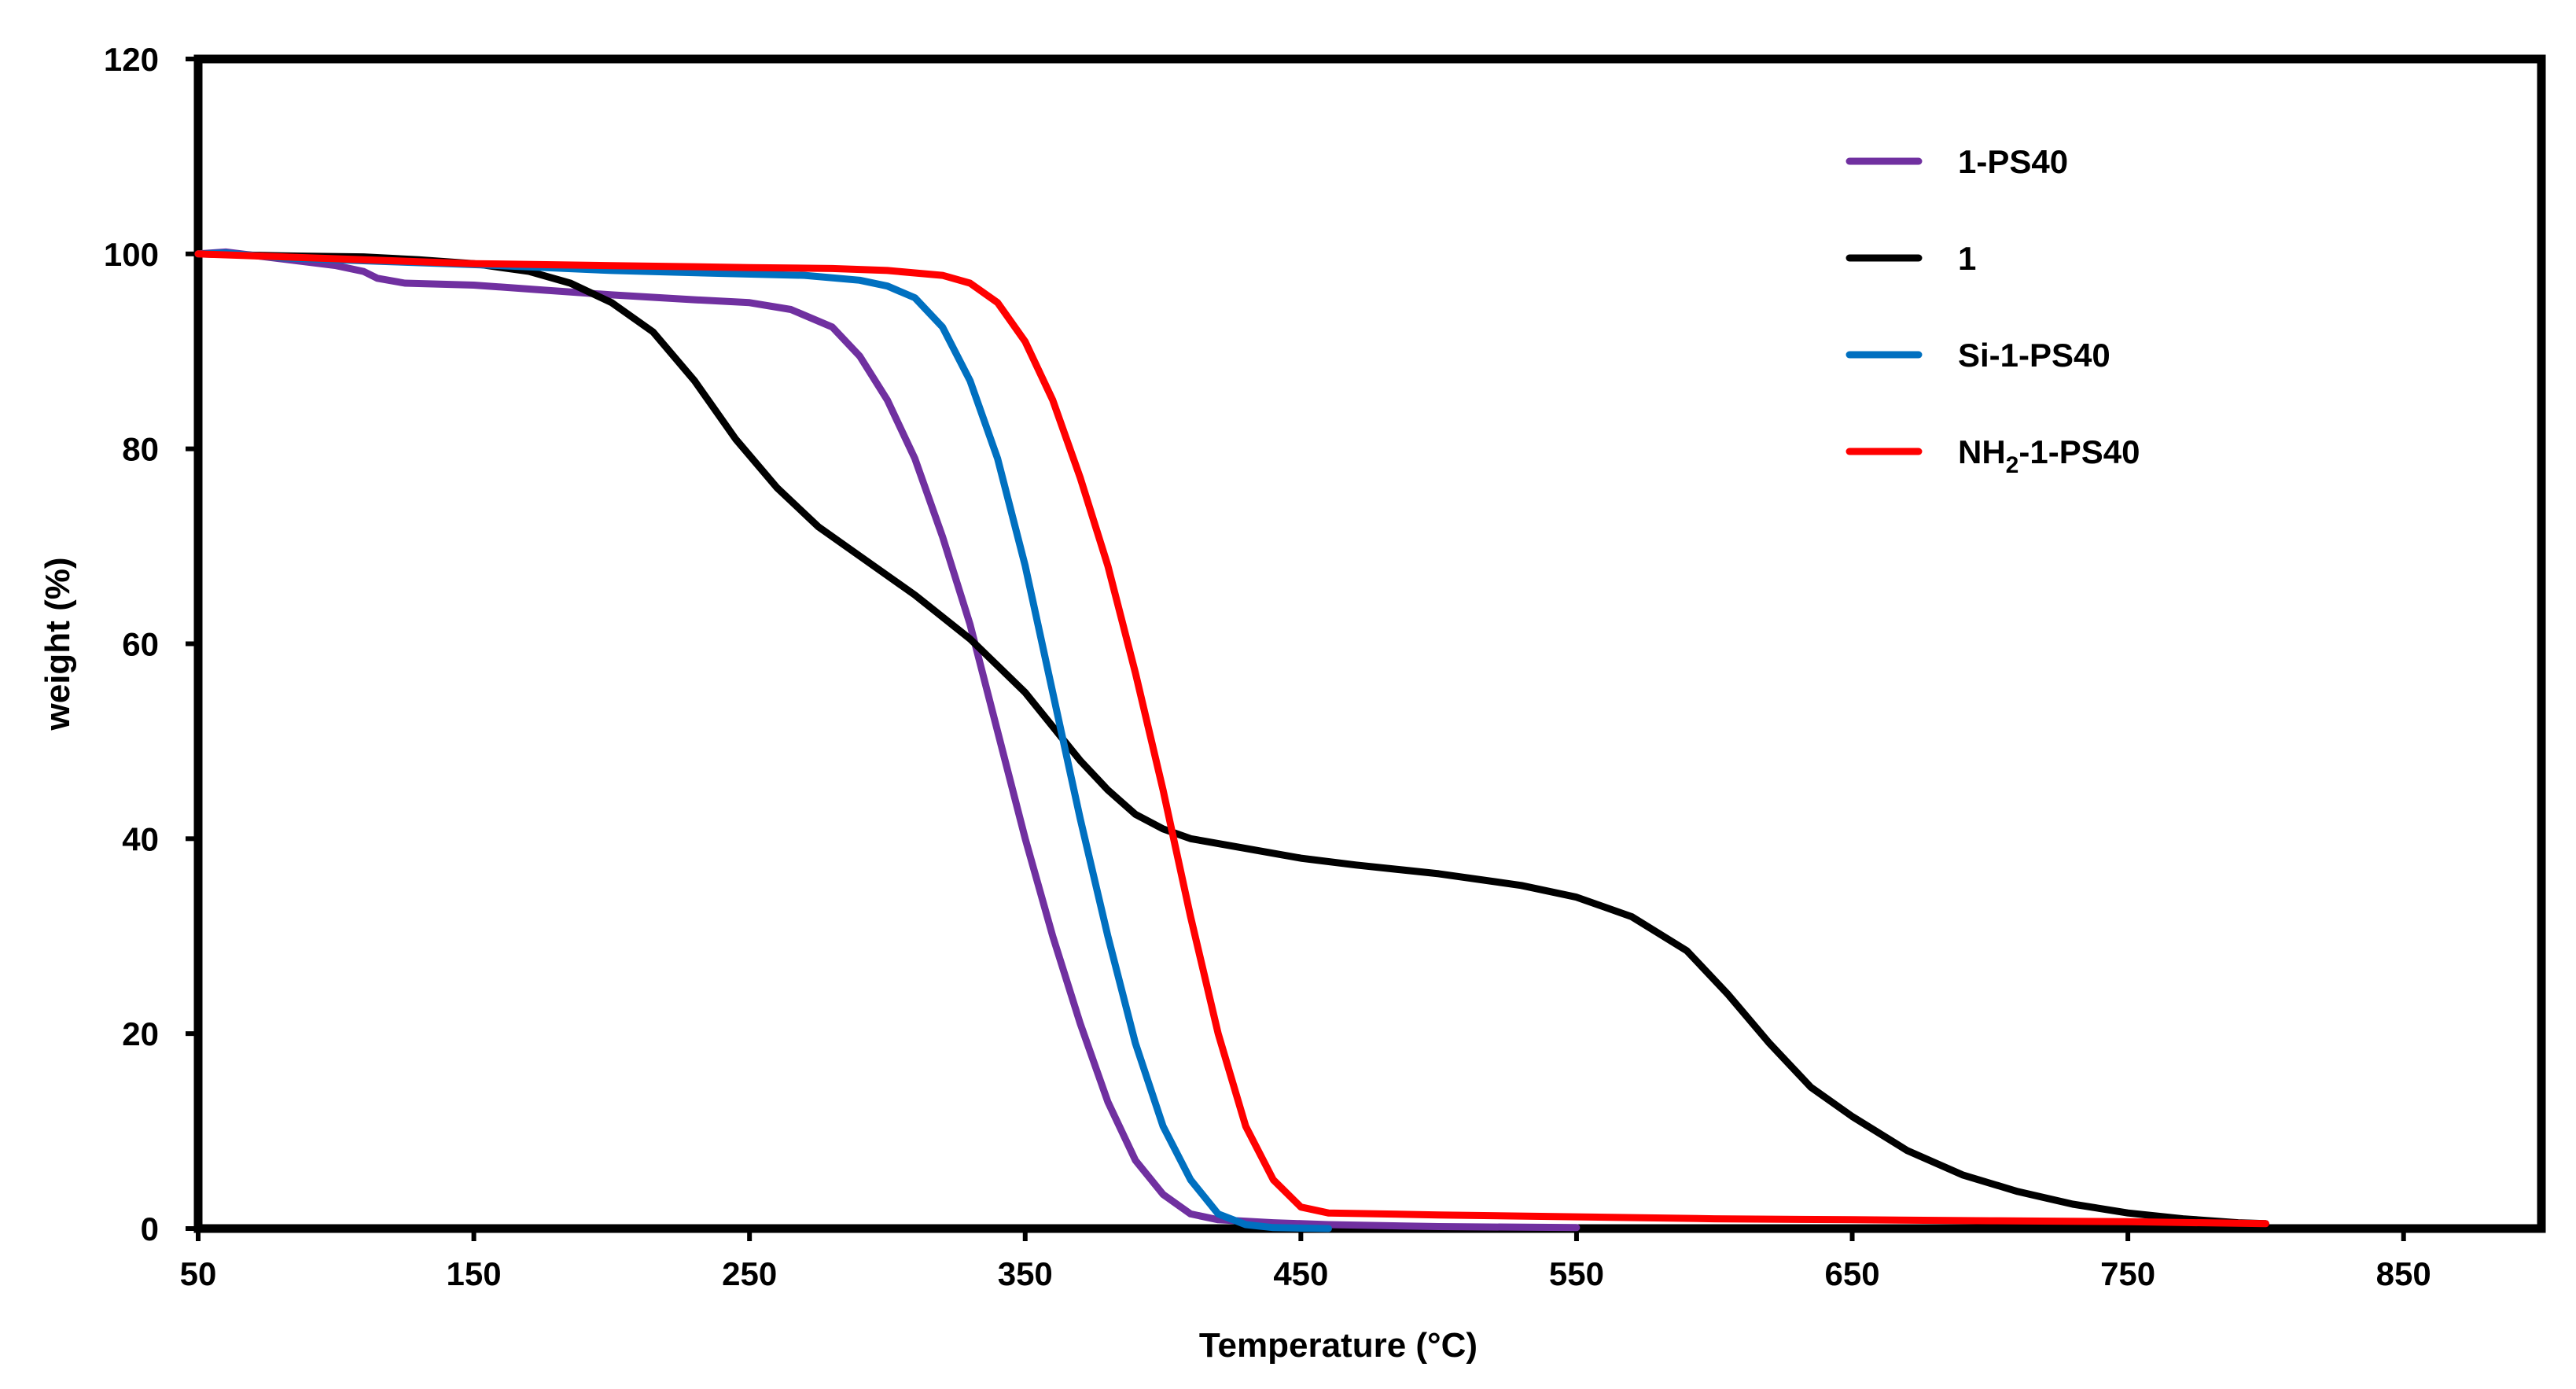  I want to click on legend-label: 1-PS40, so click(2013, 161).